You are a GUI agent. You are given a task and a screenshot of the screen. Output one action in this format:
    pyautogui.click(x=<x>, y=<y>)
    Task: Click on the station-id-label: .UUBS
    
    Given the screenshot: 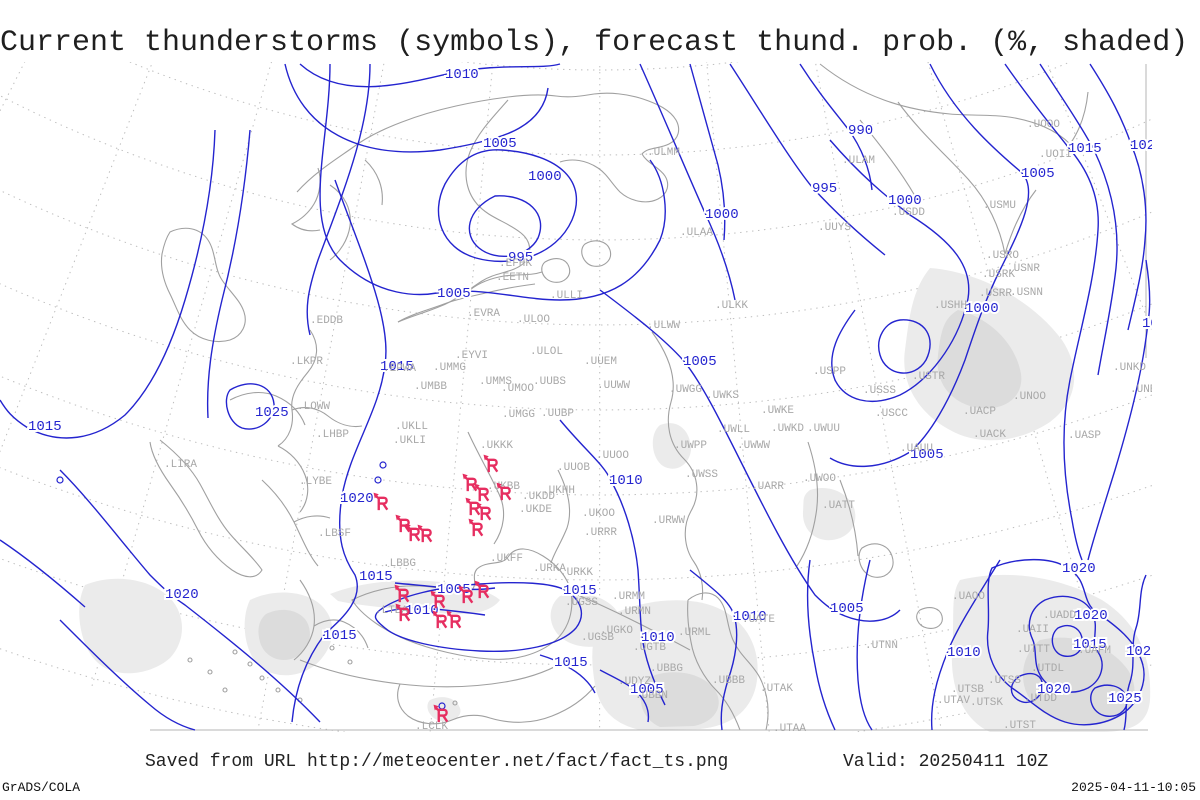 What is the action you would take?
    pyautogui.click(x=549, y=382)
    